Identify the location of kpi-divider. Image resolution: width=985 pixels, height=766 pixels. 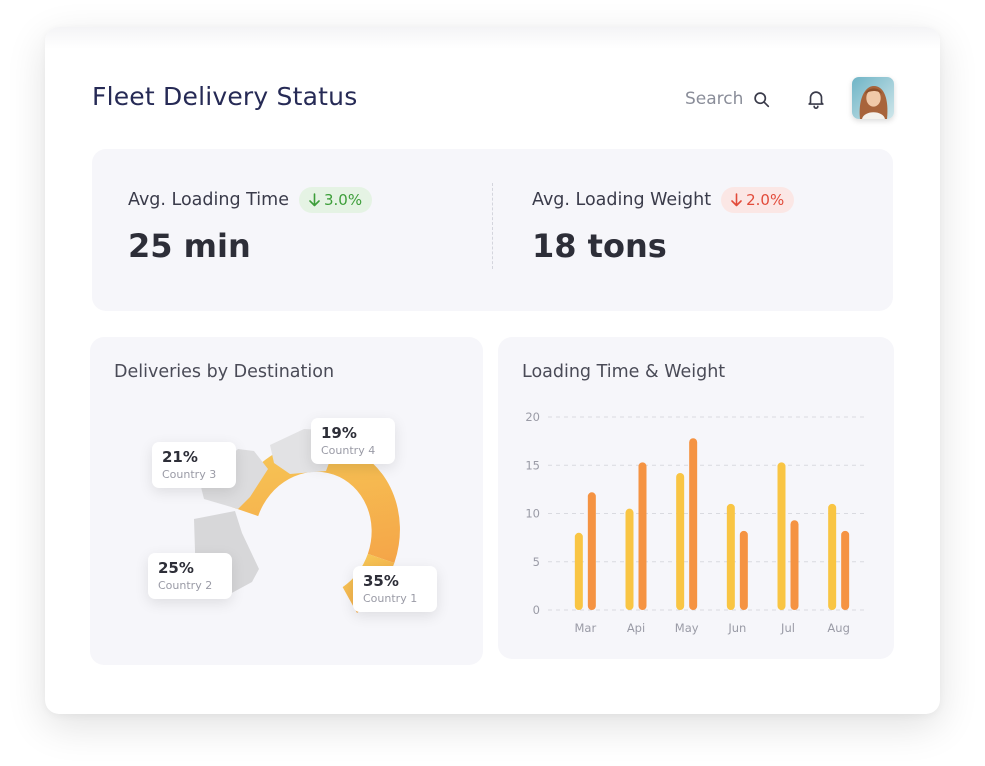
(492, 226).